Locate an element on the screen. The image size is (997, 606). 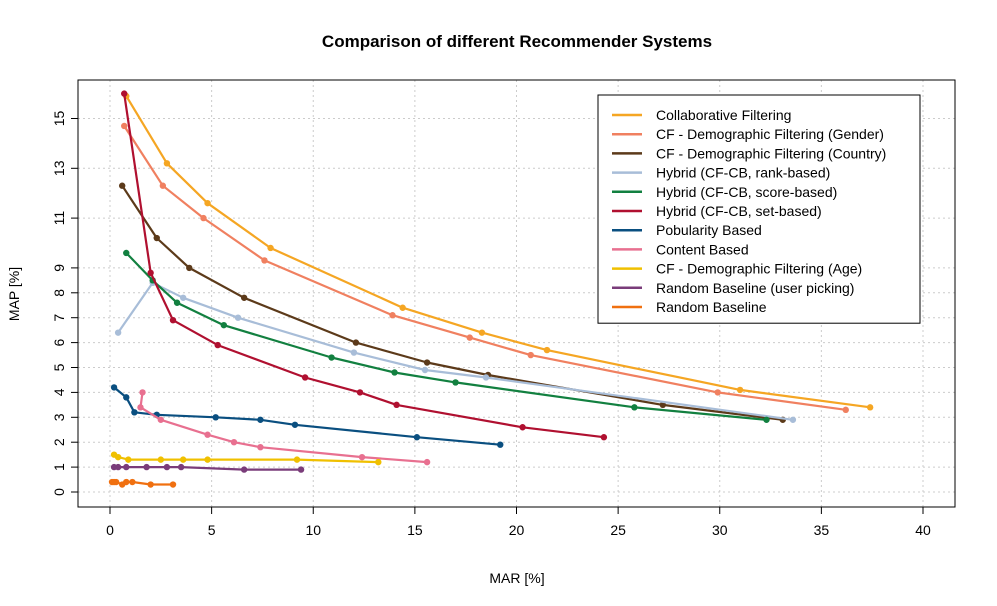
legend-box is located at coordinates (759, 209).